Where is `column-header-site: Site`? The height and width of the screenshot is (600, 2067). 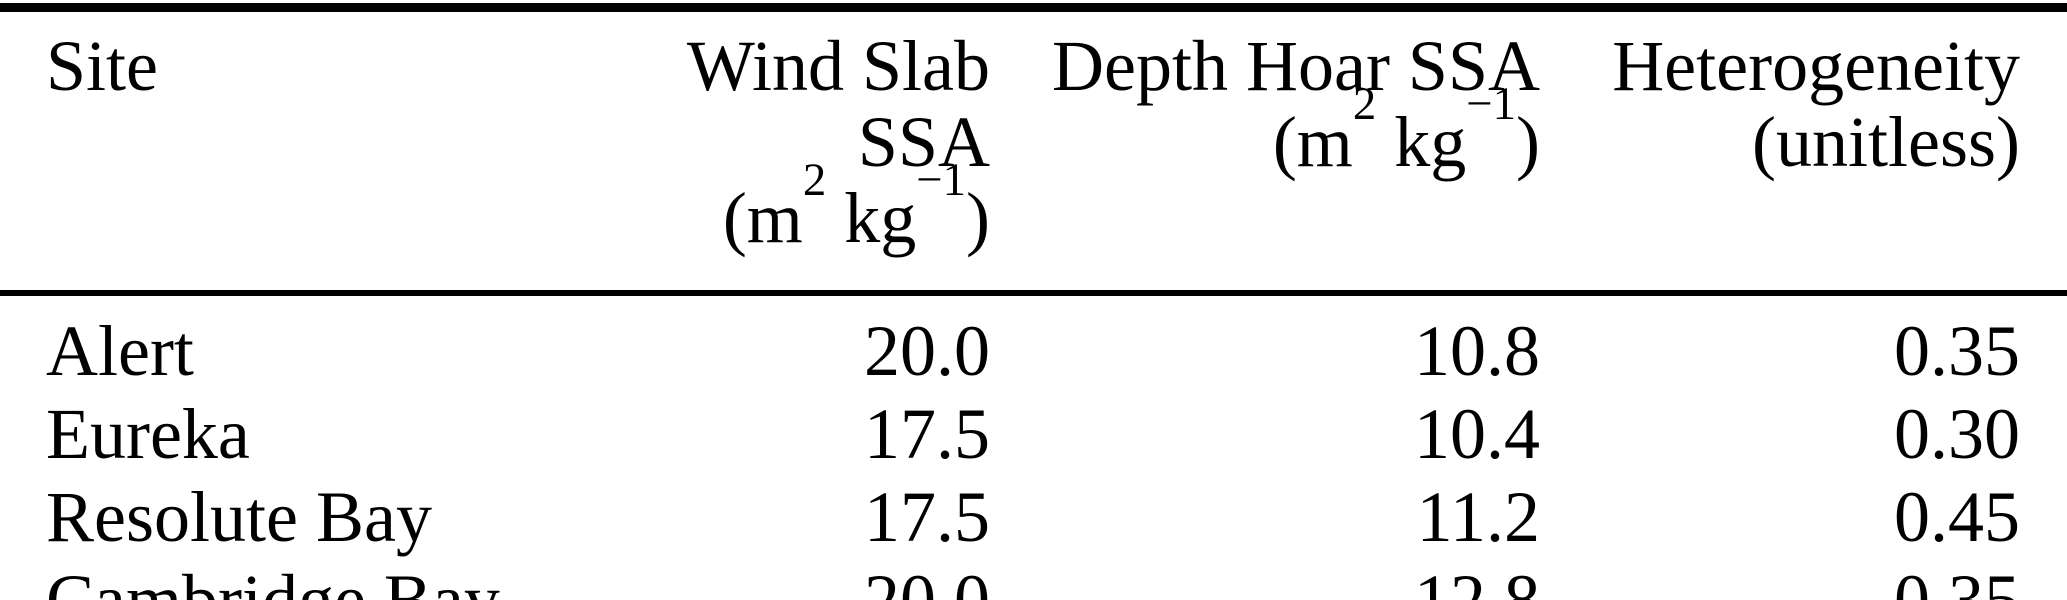 column-header-site: Site is located at coordinates (280, 151).